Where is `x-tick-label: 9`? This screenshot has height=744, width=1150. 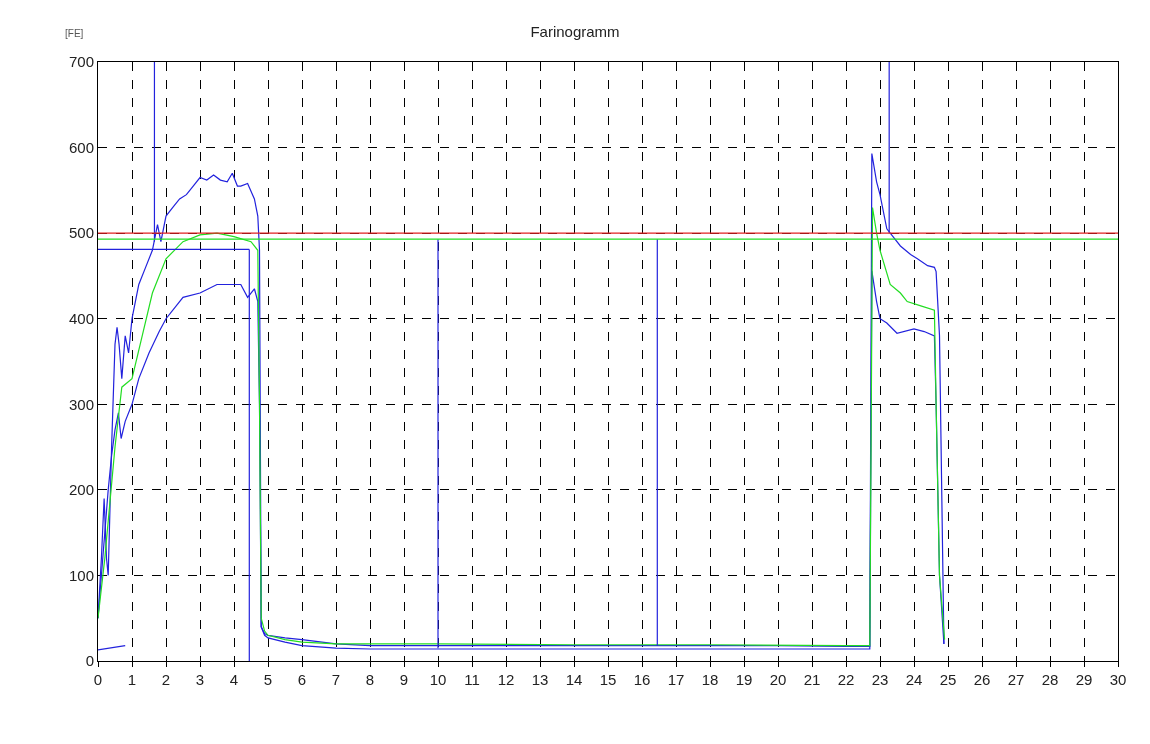 x-tick-label: 9 is located at coordinates (404, 679).